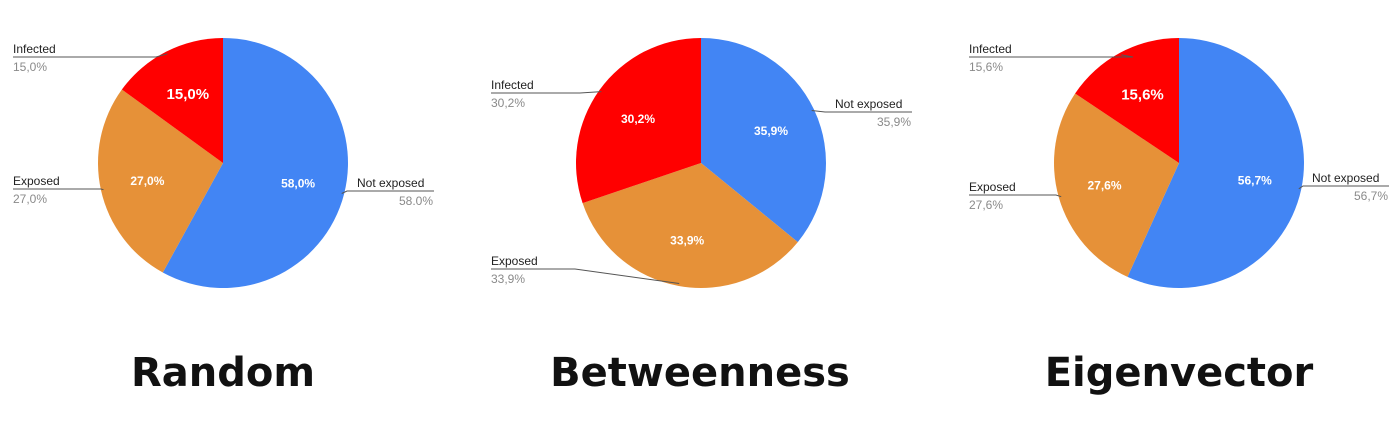 The width and height of the screenshot is (1400, 421). What do you see at coordinates (416, 201) in the screenshot?
I see `category-value-not-exposed: 58.0%` at bounding box center [416, 201].